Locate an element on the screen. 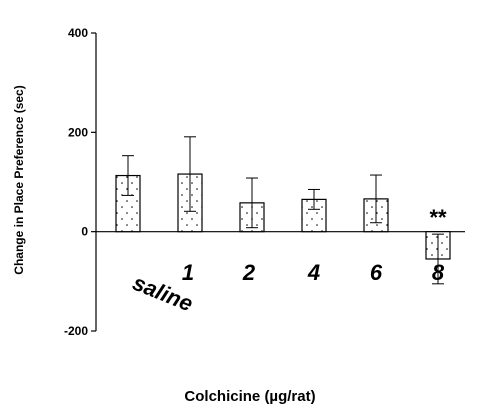 Image resolution: width=500 pixels, height=417 pixels. x-tick-label-6: 6 is located at coordinates (376, 272).